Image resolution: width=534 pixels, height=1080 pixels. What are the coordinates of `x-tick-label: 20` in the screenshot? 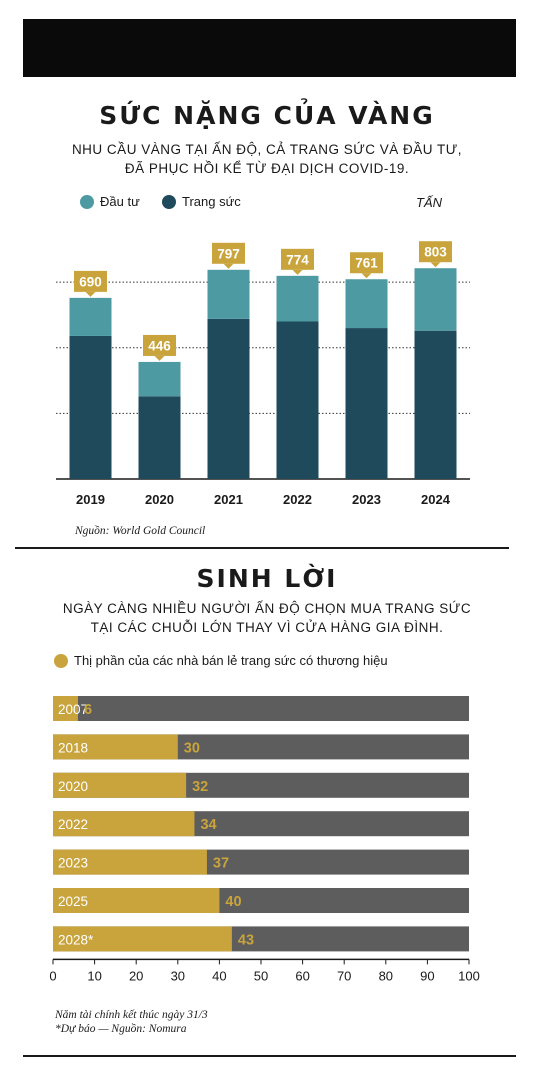 It's located at (136, 975).